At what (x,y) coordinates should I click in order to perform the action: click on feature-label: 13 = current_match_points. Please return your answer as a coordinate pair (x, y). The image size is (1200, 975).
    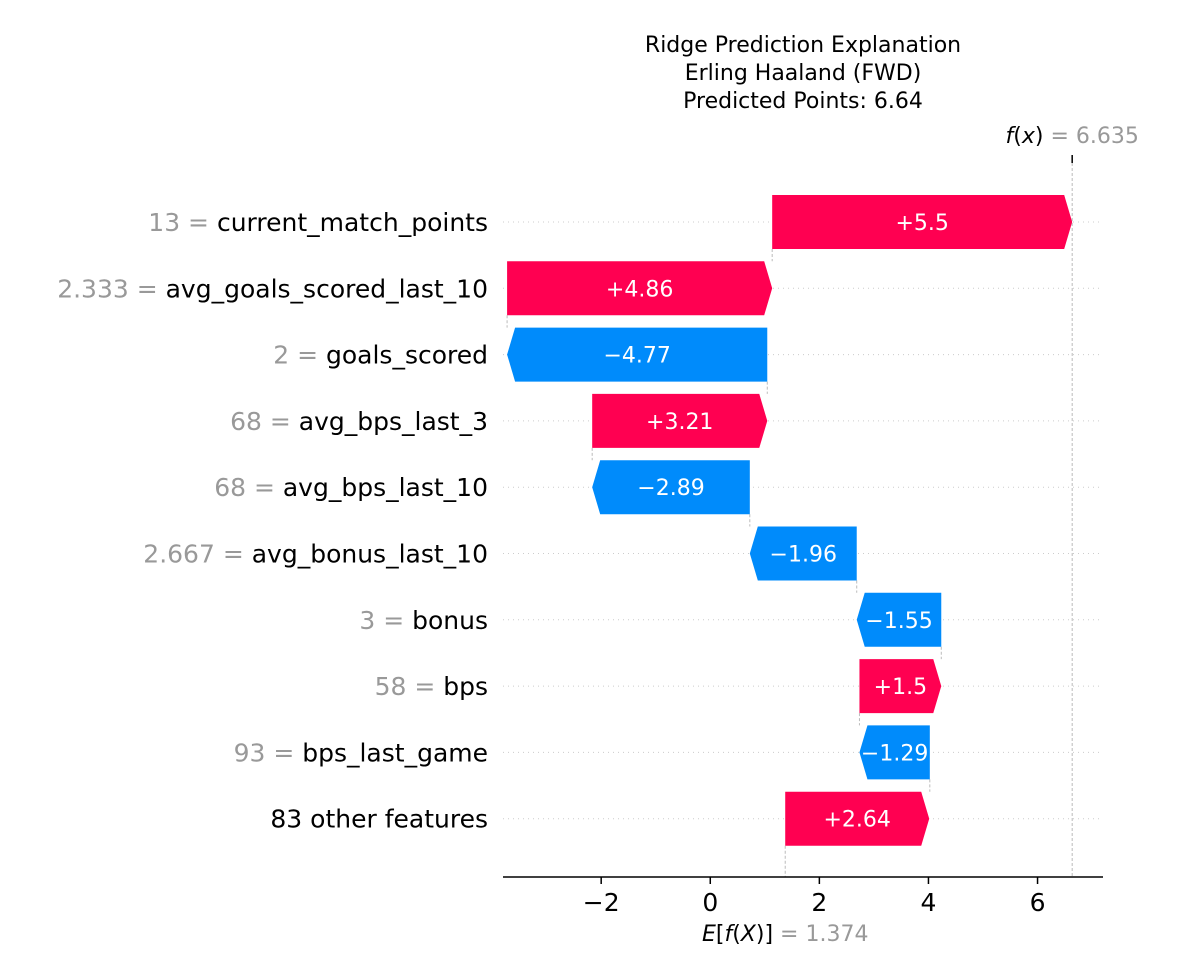
    Looking at the image, I should click on (318, 222).